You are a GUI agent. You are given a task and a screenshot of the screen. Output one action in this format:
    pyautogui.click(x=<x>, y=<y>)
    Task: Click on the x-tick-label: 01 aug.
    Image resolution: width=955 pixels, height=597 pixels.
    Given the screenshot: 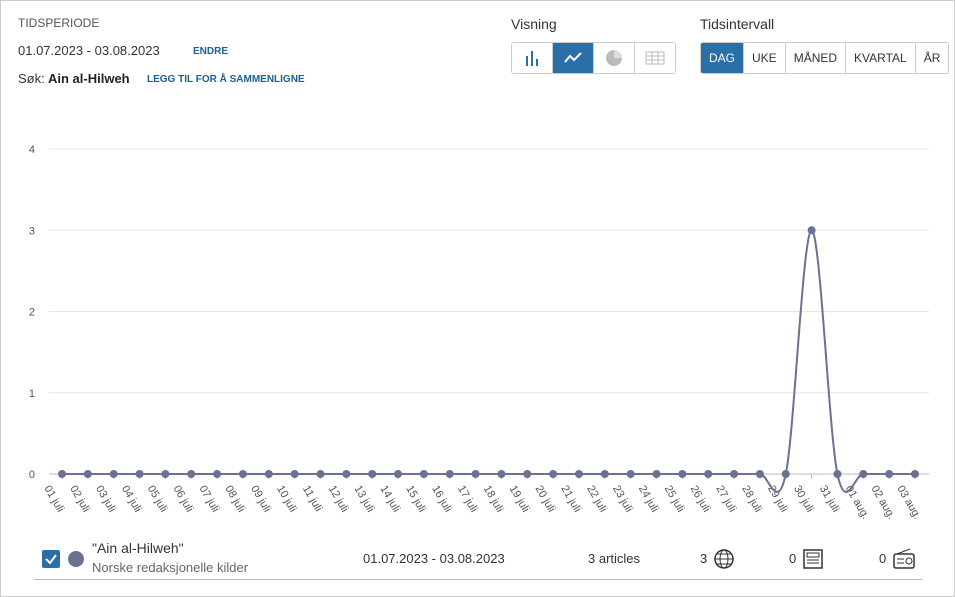 What is the action you would take?
    pyautogui.click(x=857, y=503)
    